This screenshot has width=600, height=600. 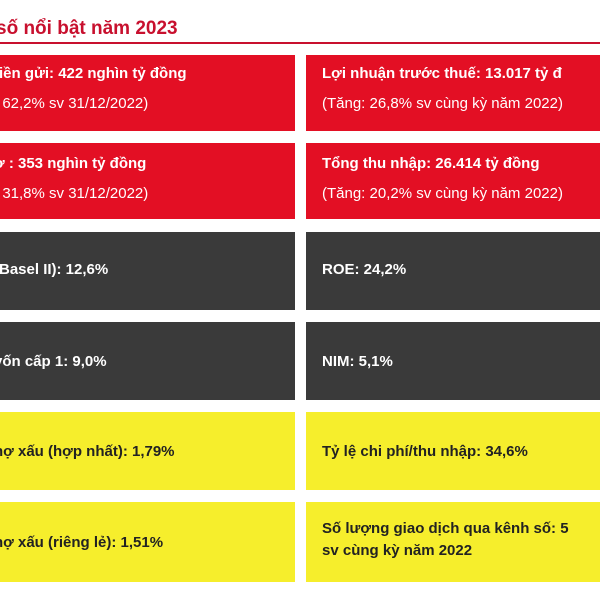 I want to click on card-tier1-capital-value: vốn cấp 1: 9,0%, so click(x=53, y=361).